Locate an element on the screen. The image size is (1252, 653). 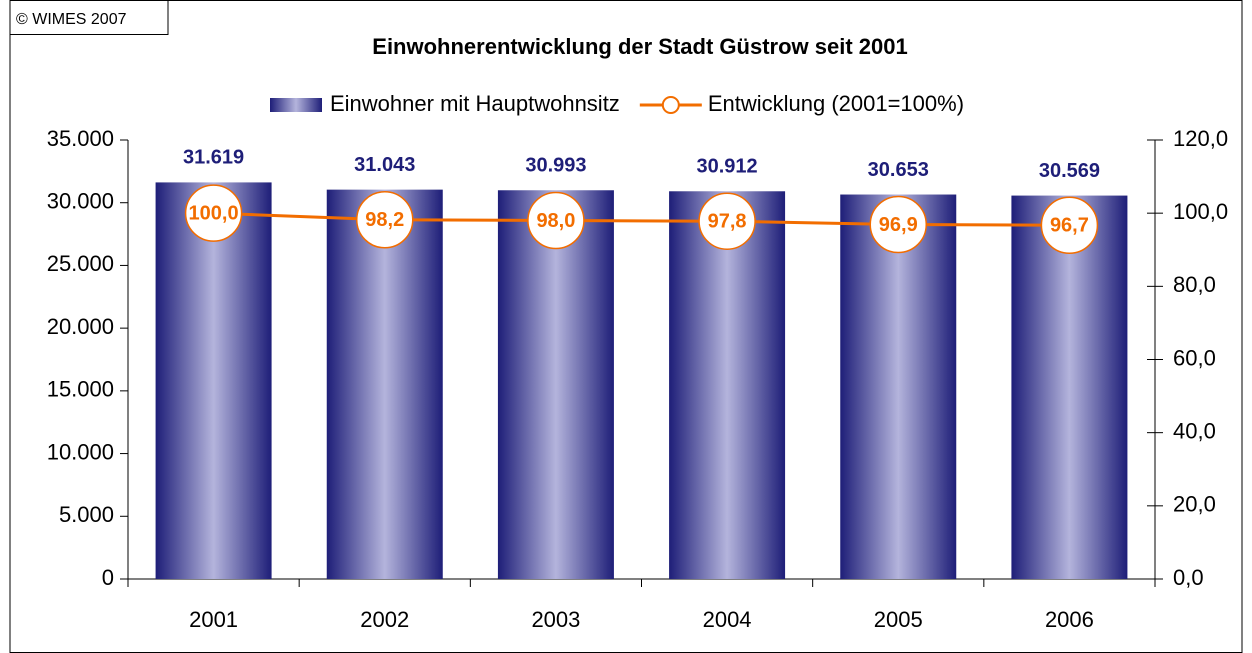
y2-tick-label: 20,0 is located at coordinates (1194, 504).